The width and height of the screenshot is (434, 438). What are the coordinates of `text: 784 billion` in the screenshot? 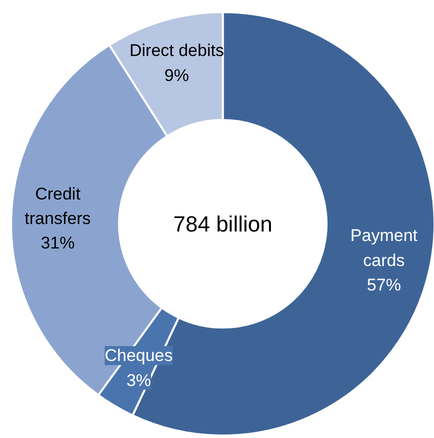 It's located at (222, 223).